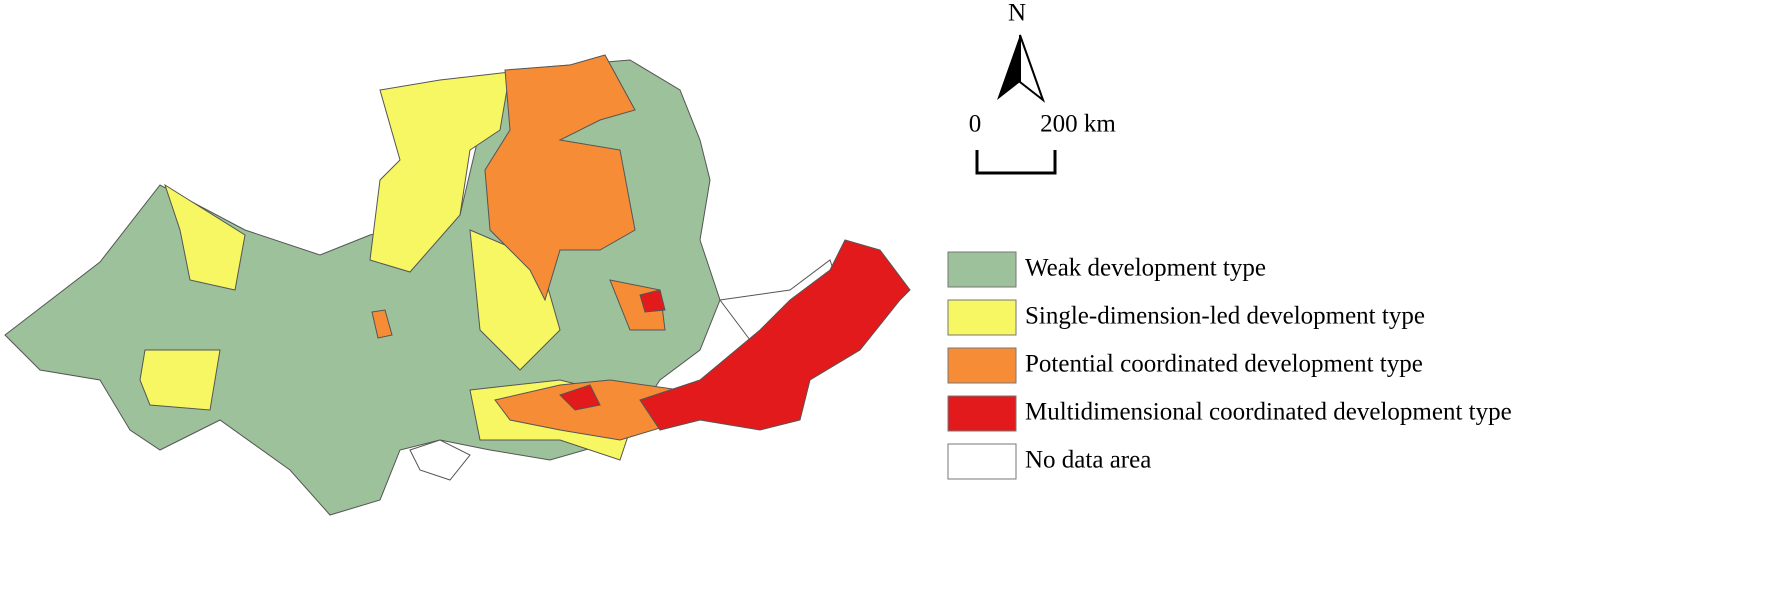 The image size is (1772, 592). What do you see at coordinates (1225, 316) in the screenshot?
I see `legend-label: Single-dimension-led development type` at bounding box center [1225, 316].